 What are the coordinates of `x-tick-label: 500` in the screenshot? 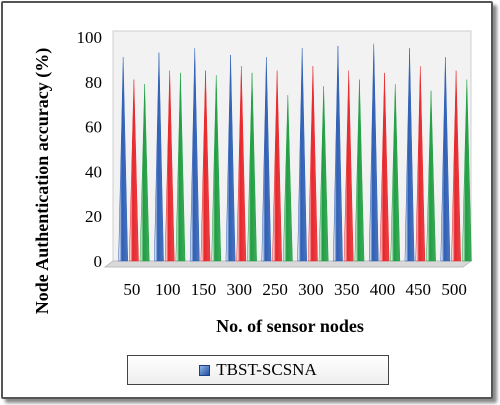 It's located at (454, 289).